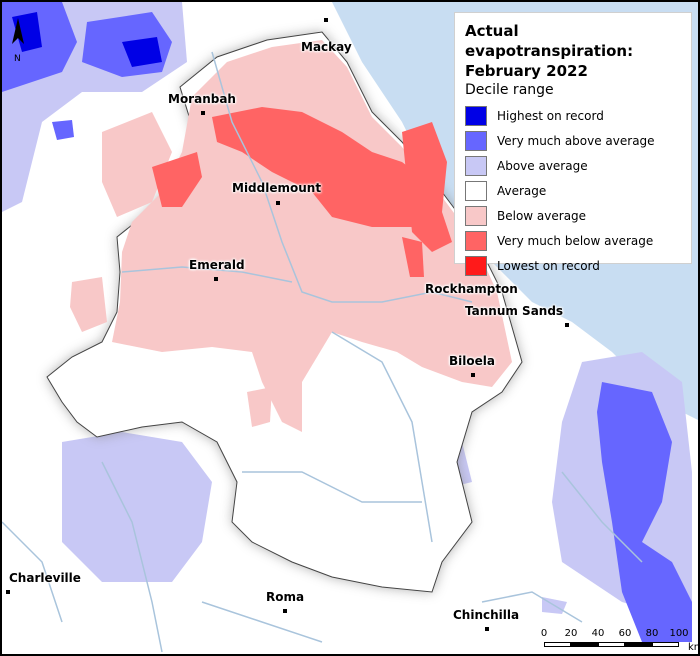  Describe the element at coordinates (598, 633) in the screenshot. I see `scale-tick: 40` at that location.